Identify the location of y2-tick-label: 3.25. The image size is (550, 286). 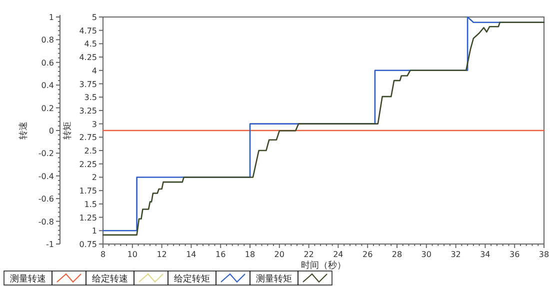
(88, 111).